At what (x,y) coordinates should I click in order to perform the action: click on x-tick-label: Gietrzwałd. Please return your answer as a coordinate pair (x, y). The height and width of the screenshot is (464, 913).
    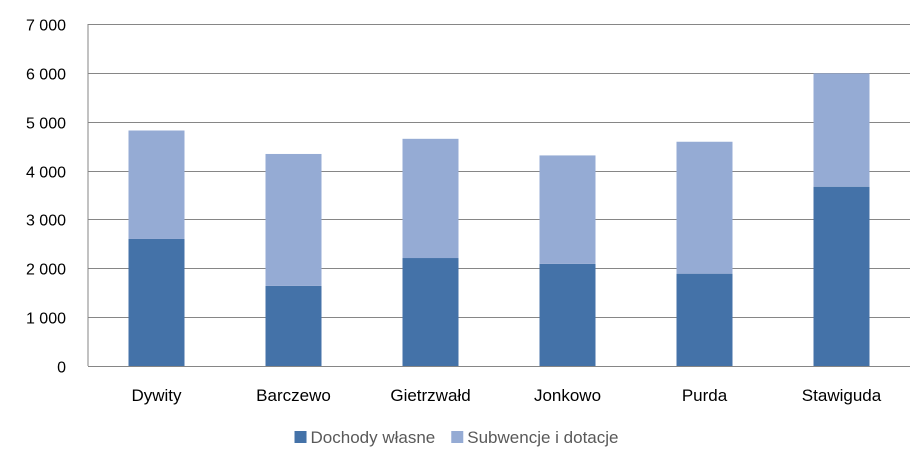
    Looking at the image, I should click on (430, 395).